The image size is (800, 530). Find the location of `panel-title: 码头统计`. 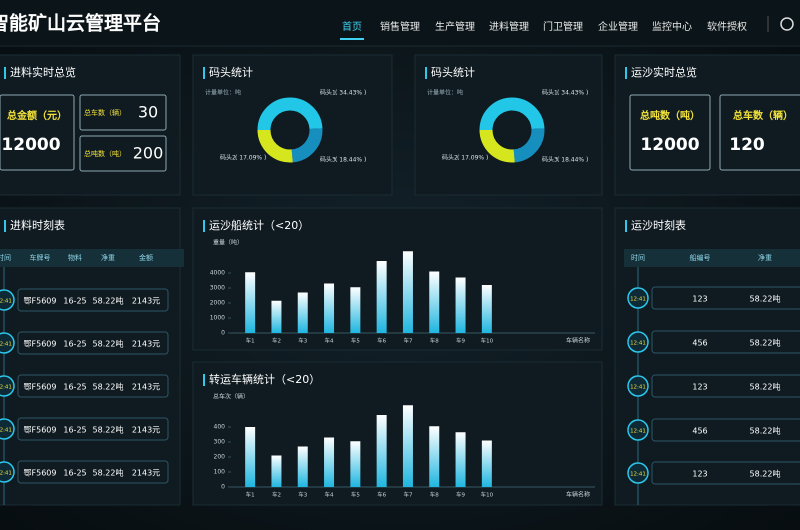

panel-title: 码头统计 is located at coordinates (231, 72).